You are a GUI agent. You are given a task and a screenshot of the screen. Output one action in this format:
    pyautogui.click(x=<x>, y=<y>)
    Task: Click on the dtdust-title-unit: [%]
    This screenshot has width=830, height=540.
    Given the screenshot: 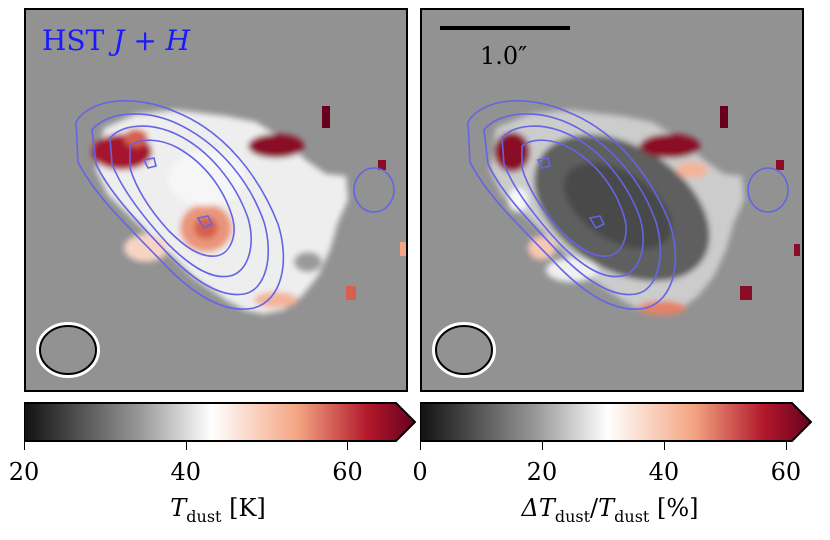 What is the action you would take?
    pyautogui.click(x=674, y=508)
    